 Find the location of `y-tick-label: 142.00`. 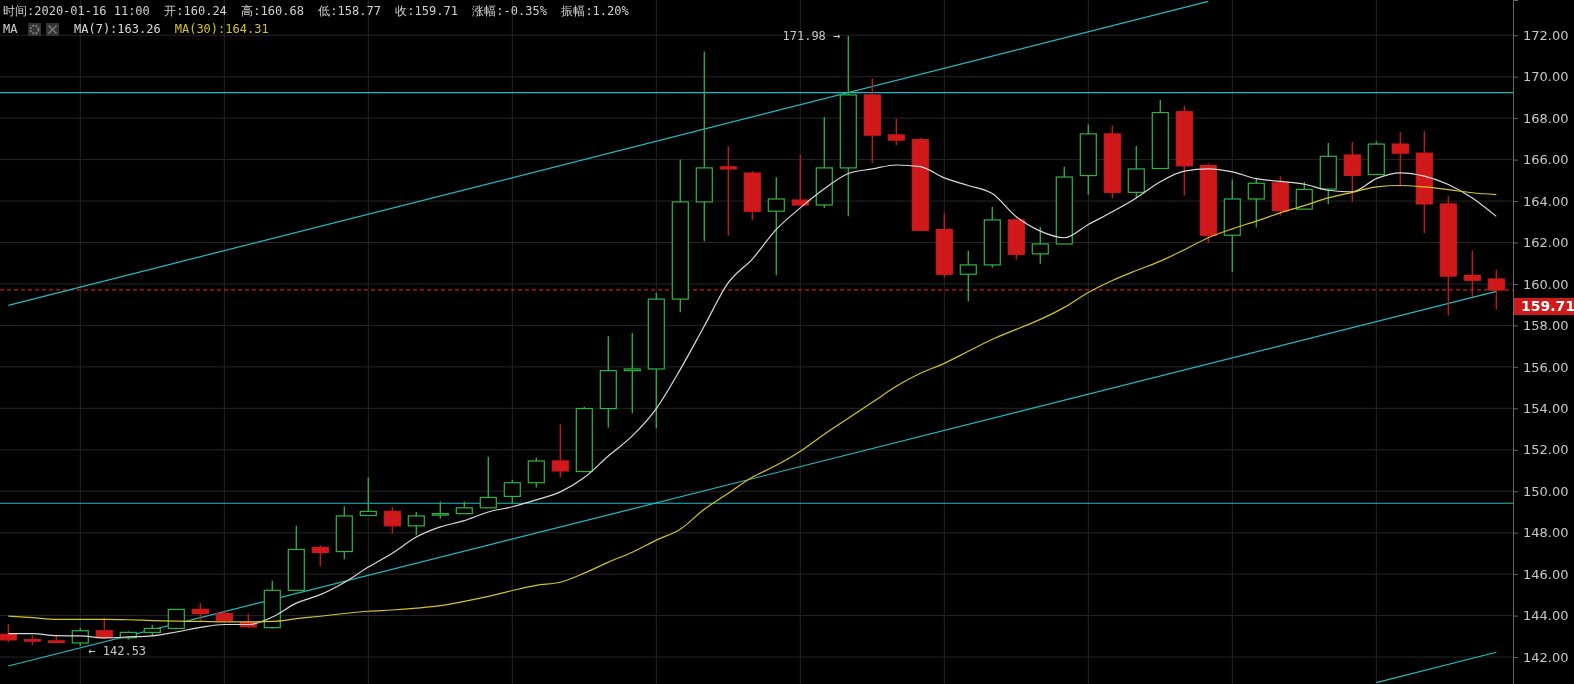

y-tick-label: 142.00 is located at coordinates (1546, 657).